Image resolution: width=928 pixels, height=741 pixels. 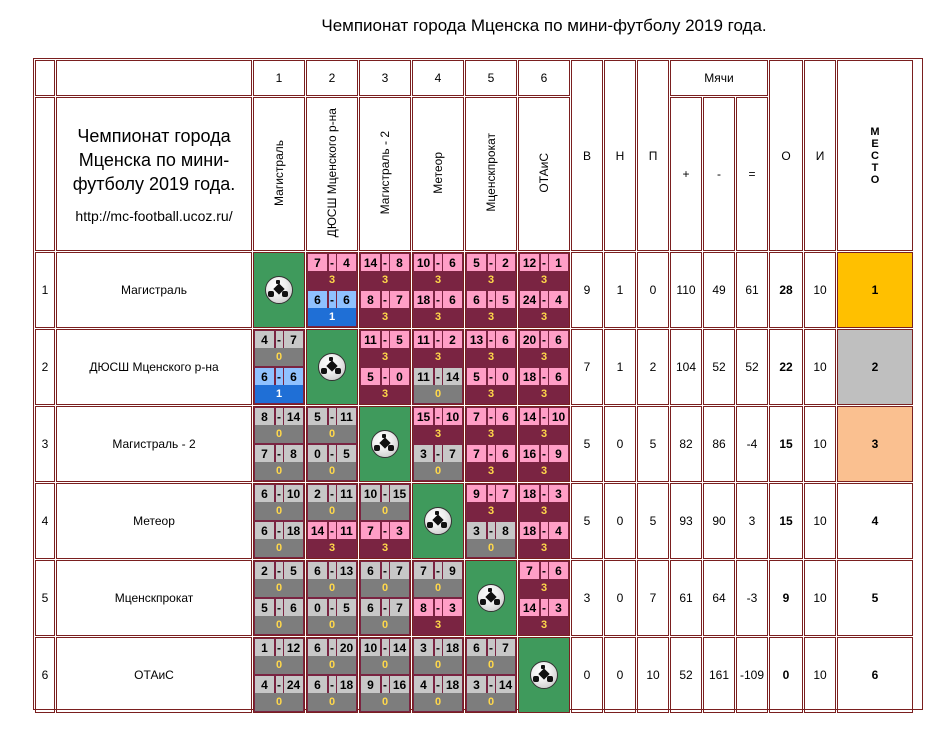 I want to click on place-letter: Т, so click(x=875, y=167).